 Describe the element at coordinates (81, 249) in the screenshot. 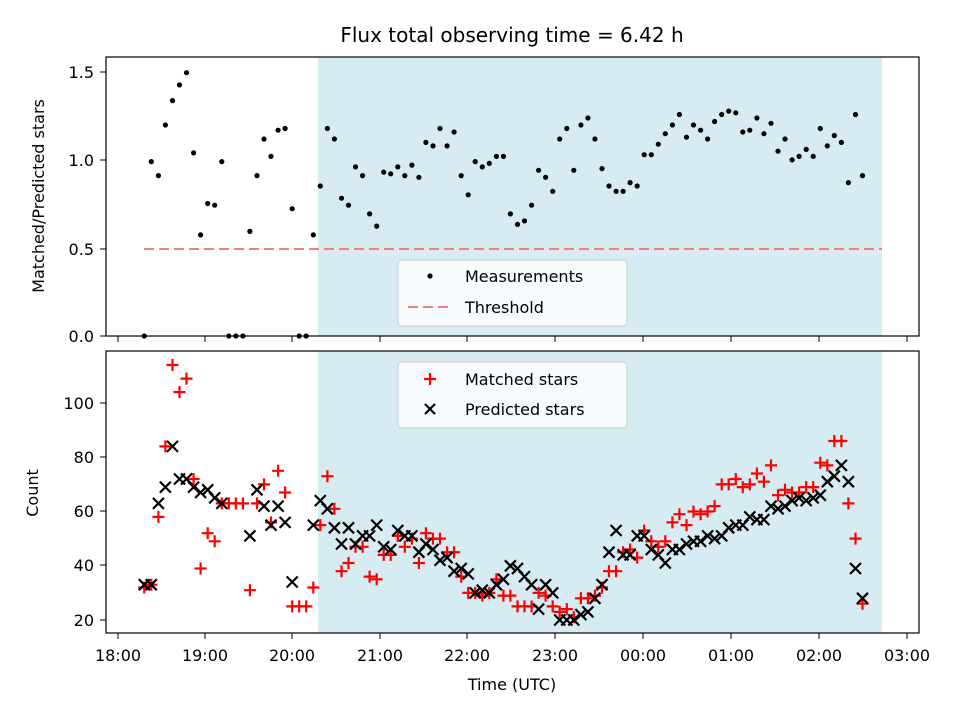

I see `top-ytick-label: 0.5` at that location.